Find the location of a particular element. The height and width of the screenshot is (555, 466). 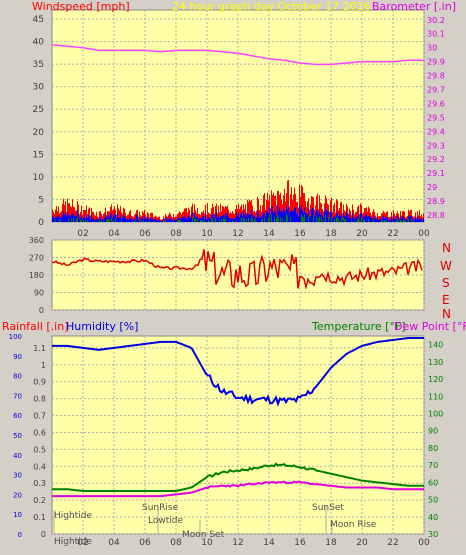

wind-x-tick-label: 06 is located at coordinates (145, 234).